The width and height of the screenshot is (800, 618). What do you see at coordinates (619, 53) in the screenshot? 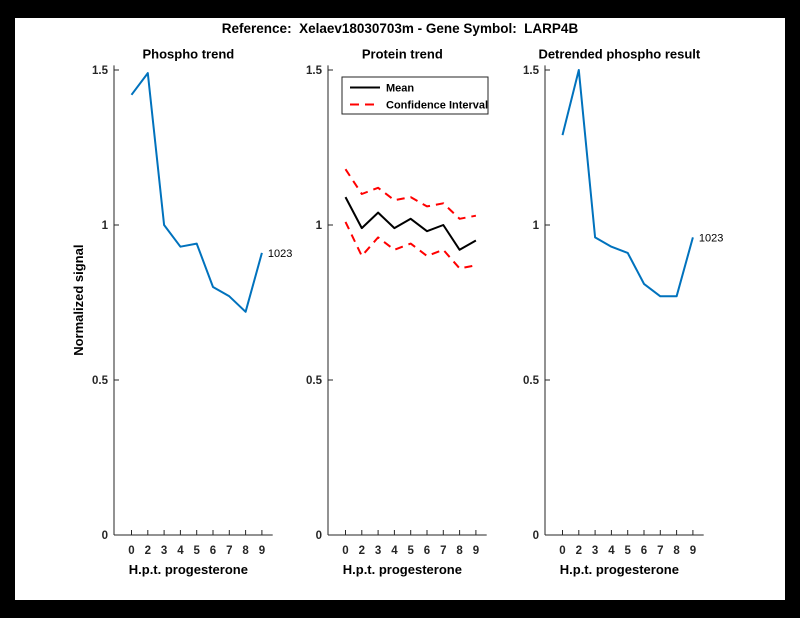
I see `subplot-title: Detrended phospho result` at bounding box center [619, 53].